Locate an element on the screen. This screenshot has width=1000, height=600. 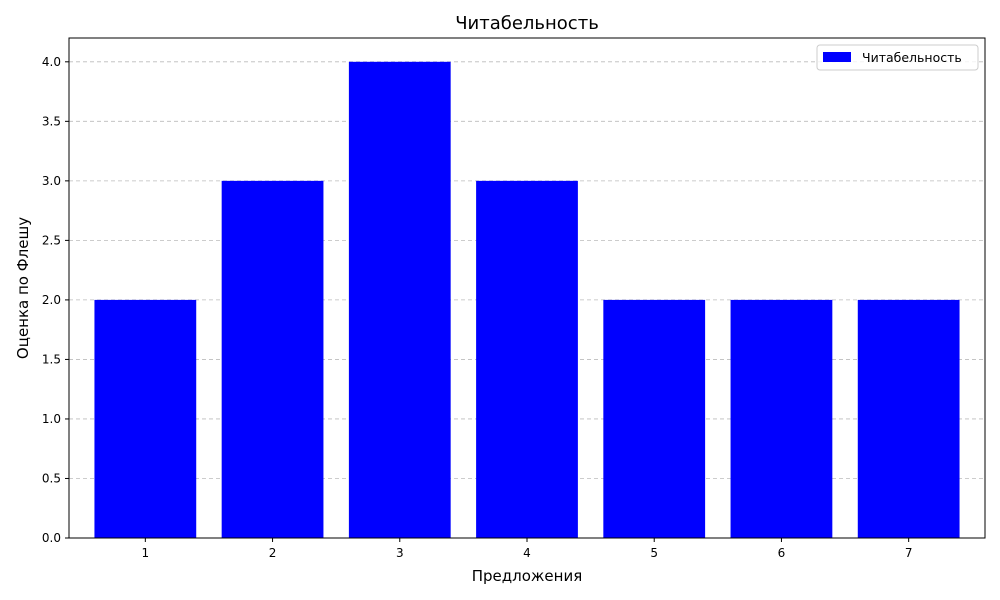
x-tick-label: 3 is located at coordinates (400, 553).